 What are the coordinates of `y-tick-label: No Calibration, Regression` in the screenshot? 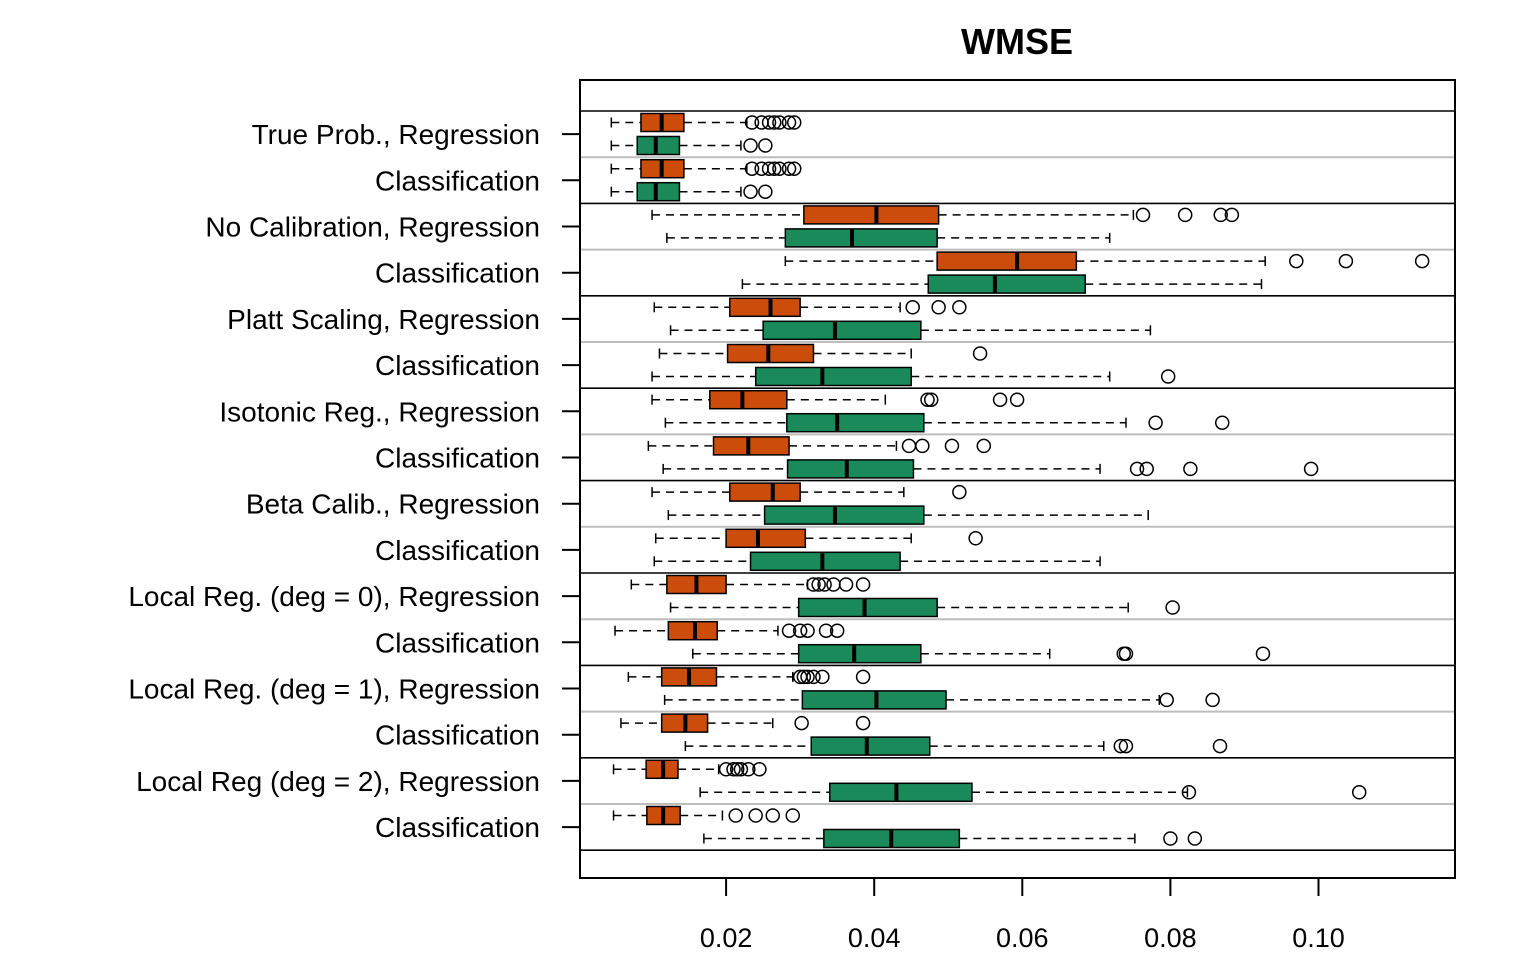 It's located at (372, 227).